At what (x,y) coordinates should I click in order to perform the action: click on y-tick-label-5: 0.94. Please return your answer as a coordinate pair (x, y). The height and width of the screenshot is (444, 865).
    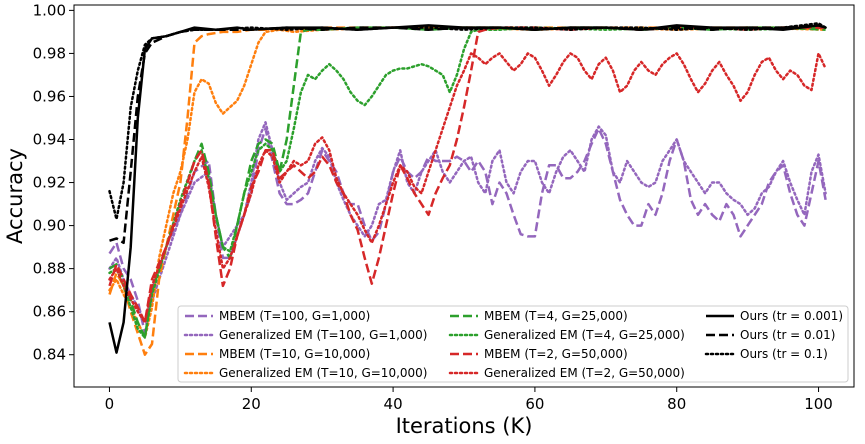
    Looking at the image, I should click on (49, 140).